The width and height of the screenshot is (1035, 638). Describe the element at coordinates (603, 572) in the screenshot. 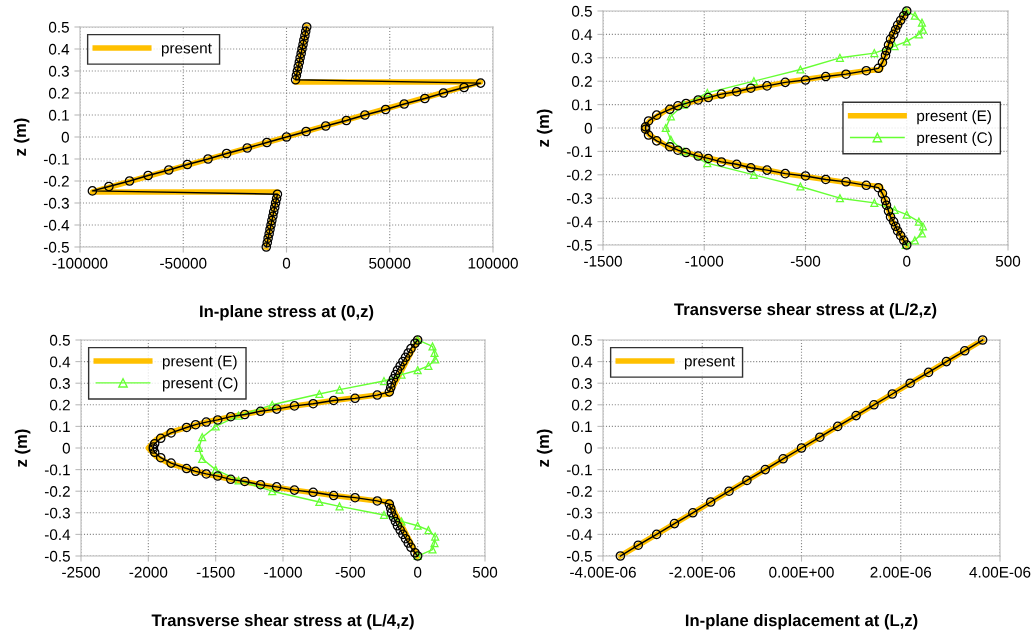

I see `x-tick-label: -4.00E-06` at that location.